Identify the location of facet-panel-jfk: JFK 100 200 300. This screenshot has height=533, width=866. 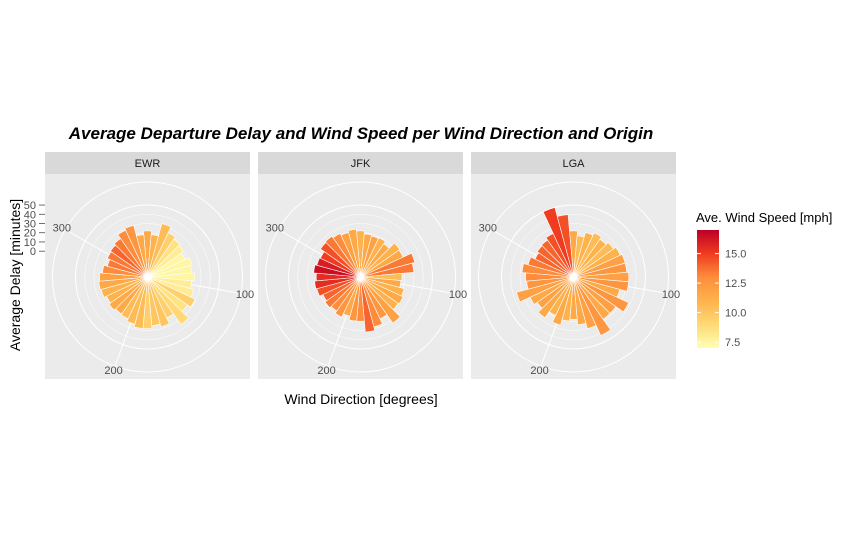
(362, 265).